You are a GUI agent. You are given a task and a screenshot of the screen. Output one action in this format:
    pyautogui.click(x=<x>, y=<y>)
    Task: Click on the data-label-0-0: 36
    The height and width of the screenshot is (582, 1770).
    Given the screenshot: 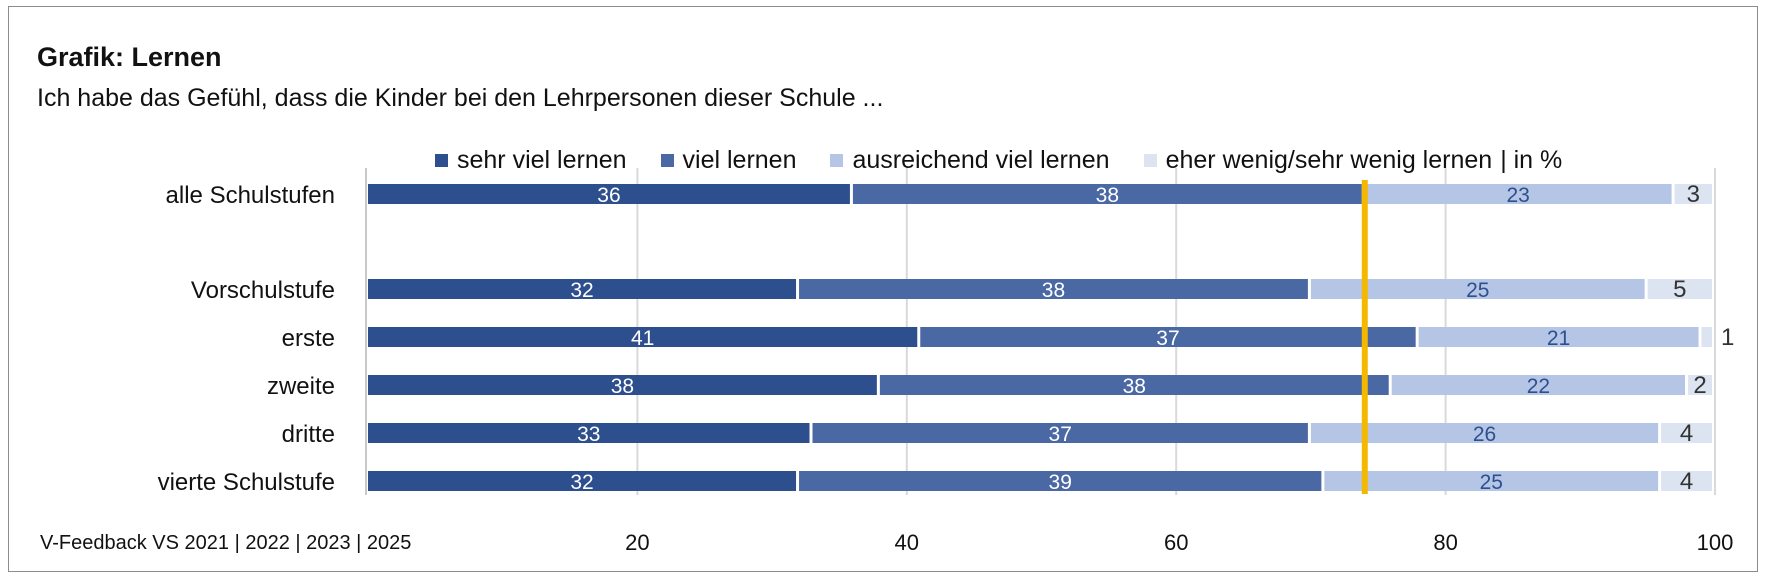 What is the action you would take?
    pyautogui.click(x=608, y=195)
    